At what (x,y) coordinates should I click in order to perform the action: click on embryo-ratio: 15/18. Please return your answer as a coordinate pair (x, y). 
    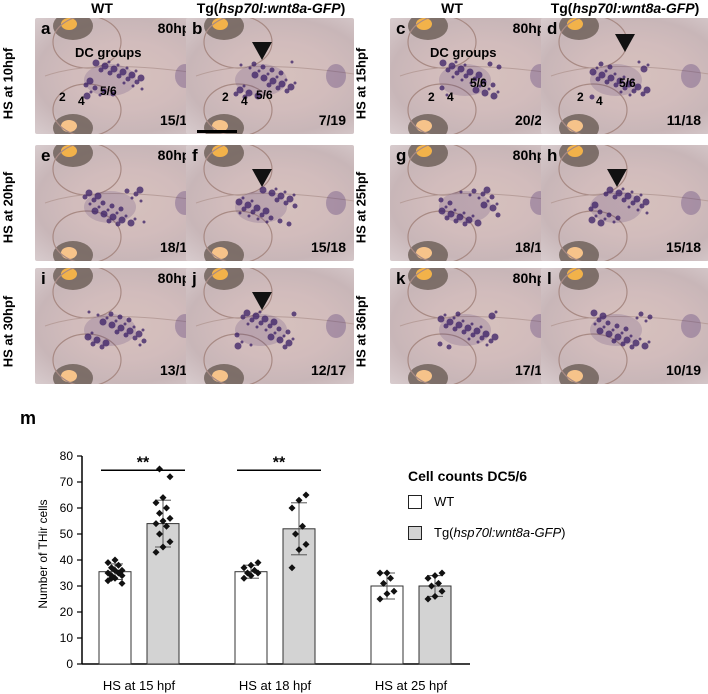
    Looking at the image, I should click on (328, 247).